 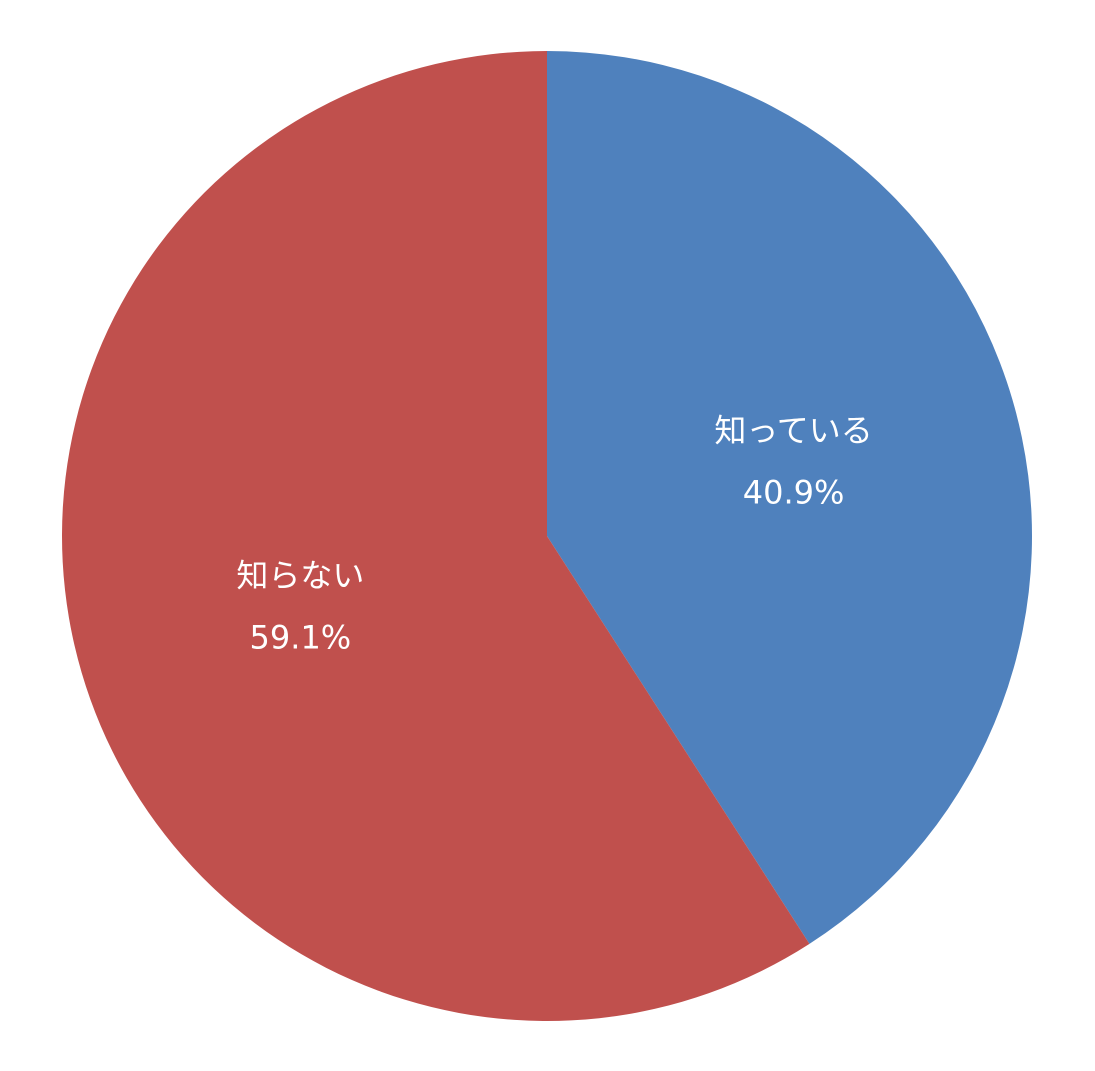 I want to click on slice-label: 知っている, so click(x=793, y=431).